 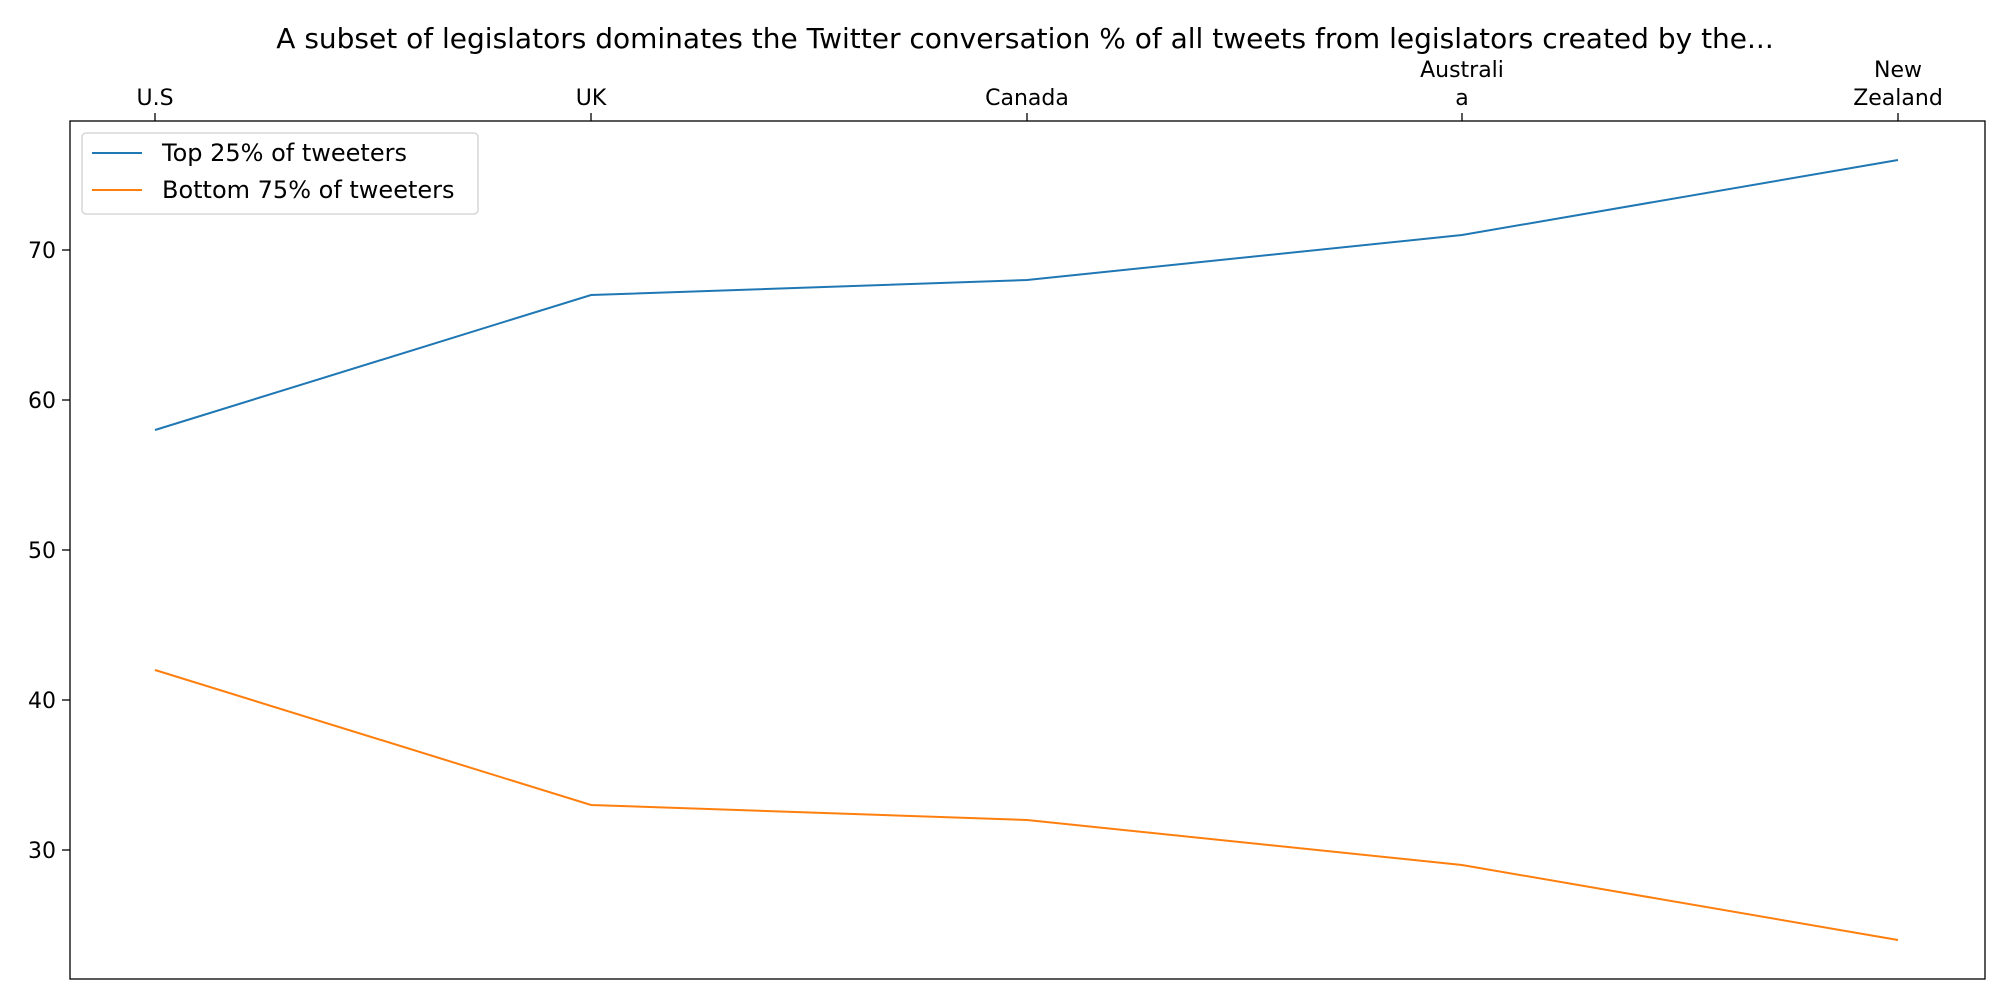 I want to click on y-tick-label: 60, so click(x=42, y=401).